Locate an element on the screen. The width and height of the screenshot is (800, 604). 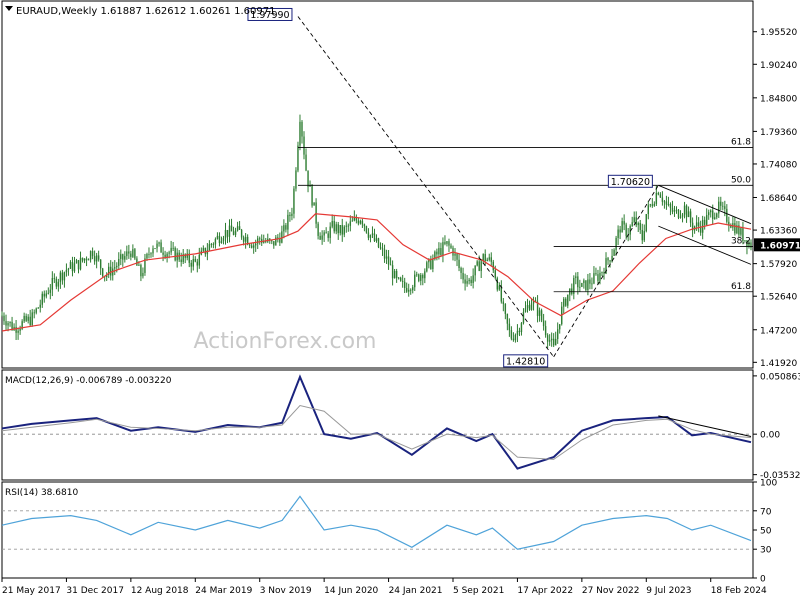
macd-signal-line is located at coordinates (376, 432).